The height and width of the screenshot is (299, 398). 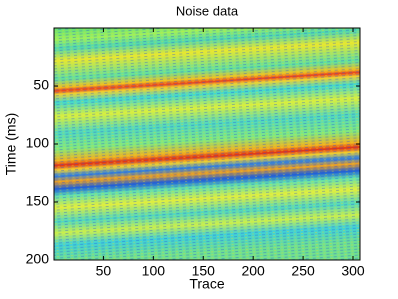 I want to click on y-tick-label: 150, so click(x=38, y=201).